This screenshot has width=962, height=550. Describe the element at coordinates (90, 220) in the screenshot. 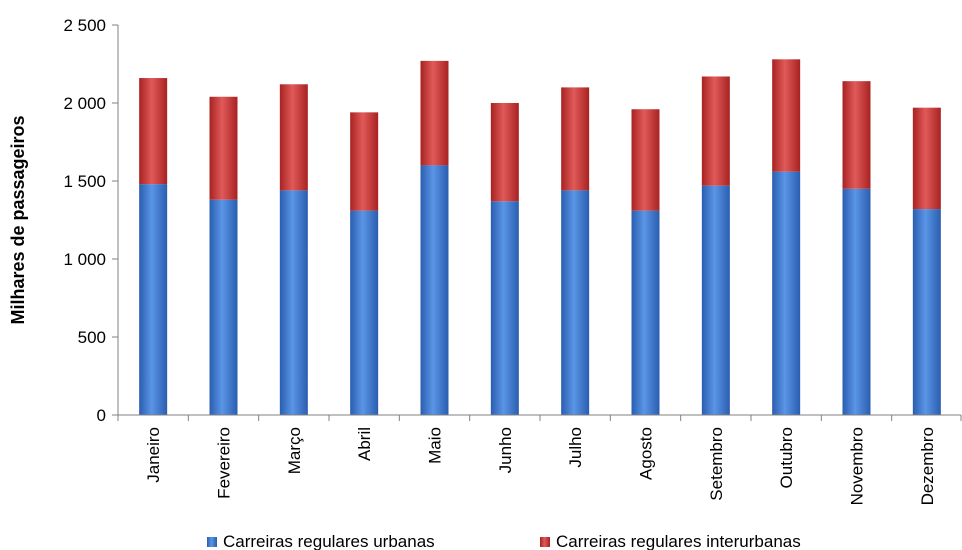

I see `y-axis-ticks: 0 500 1 000 1 500 2 000 2 500` at that location.